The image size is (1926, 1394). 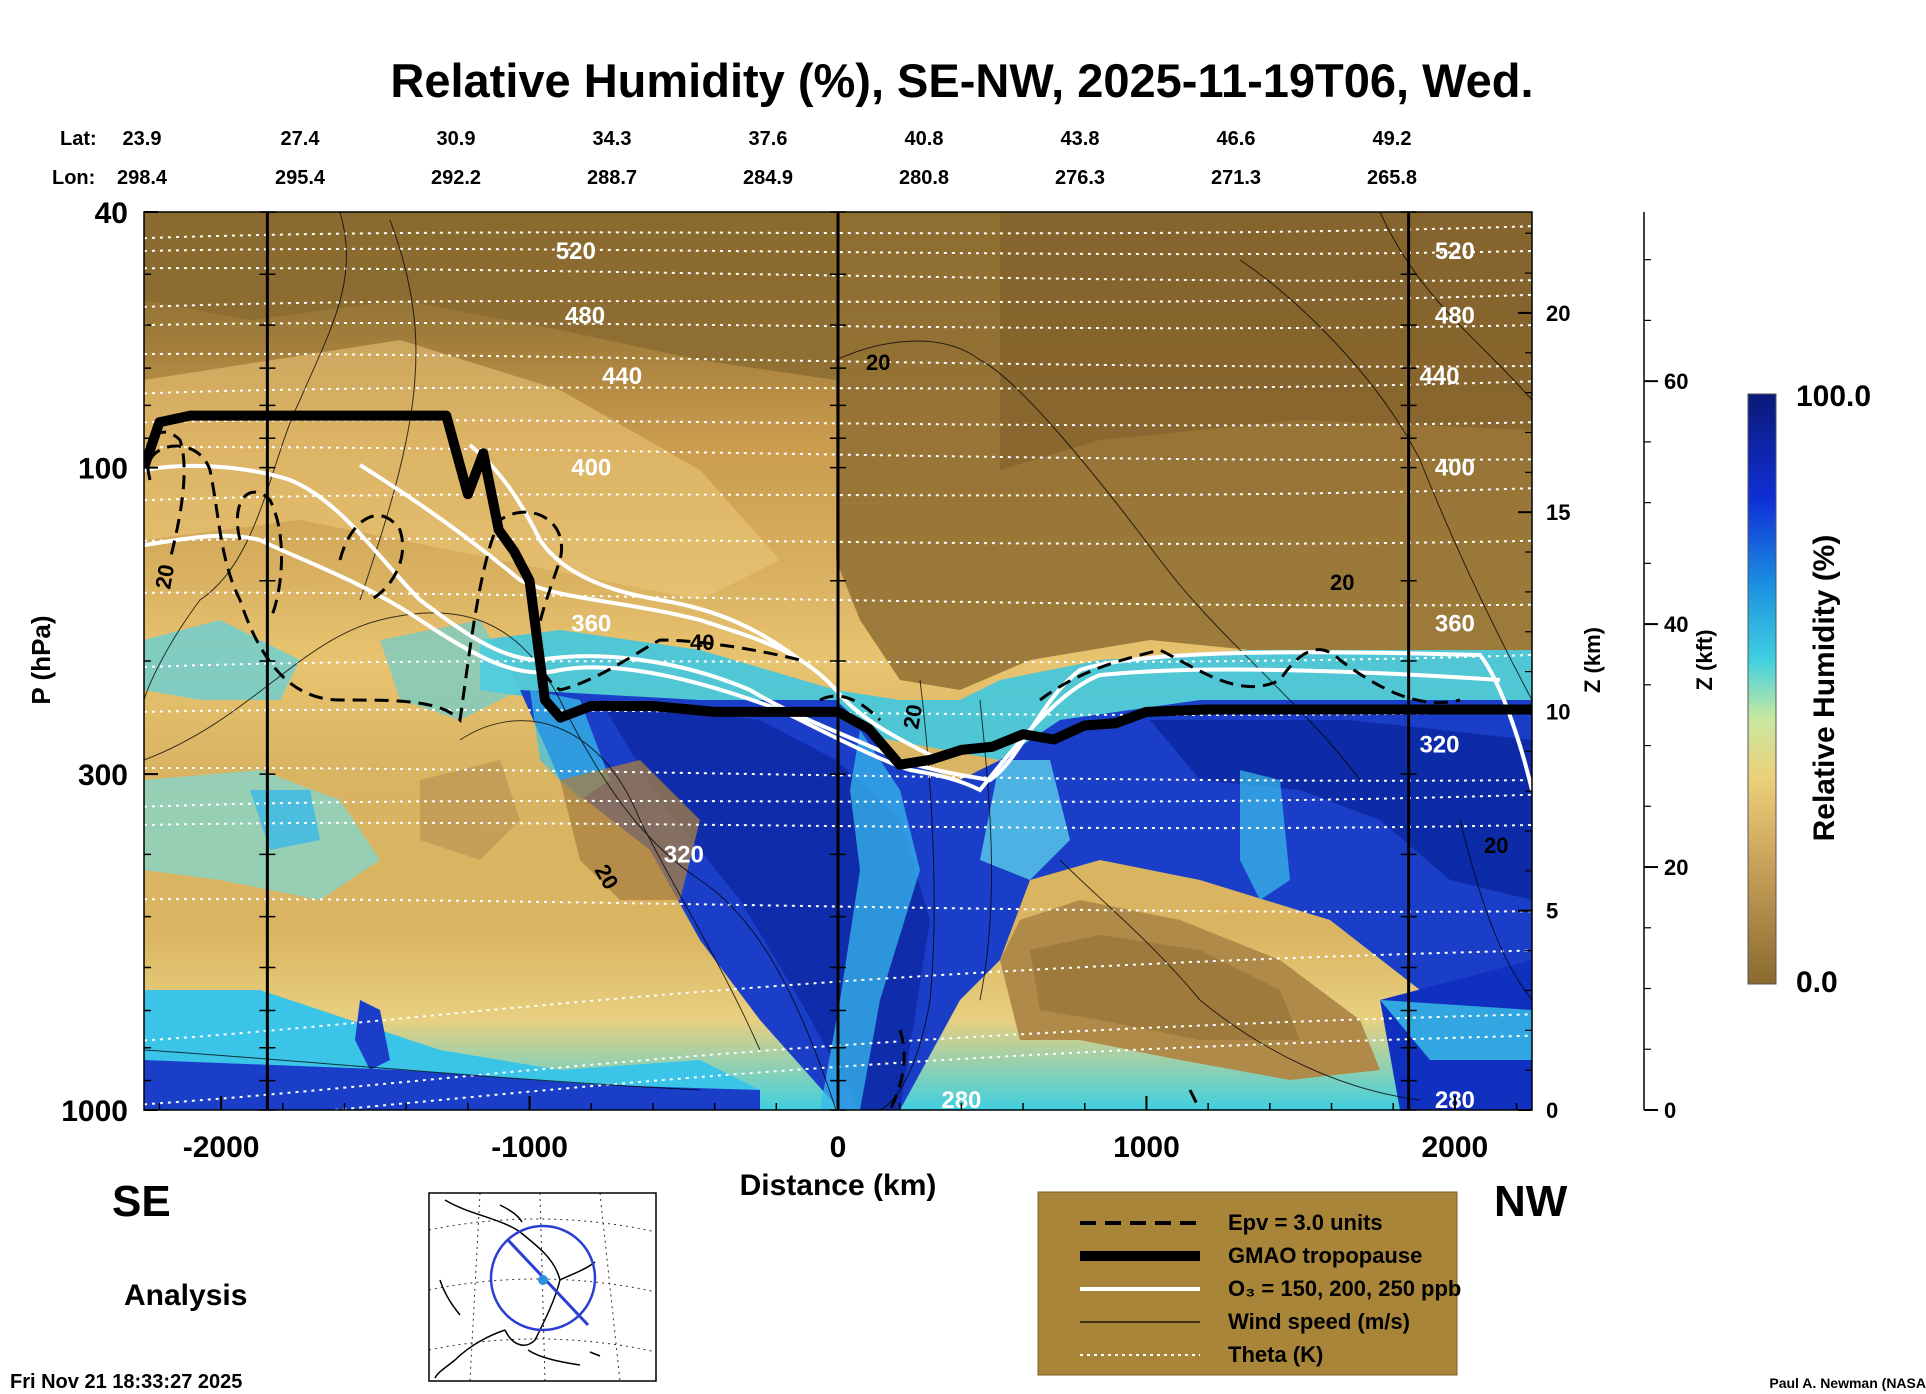 What do you see at coordinates (1552, 1110) in the screenshot?
I see `z-km-tick-label: 0` at bounding box center [1552, 1110].